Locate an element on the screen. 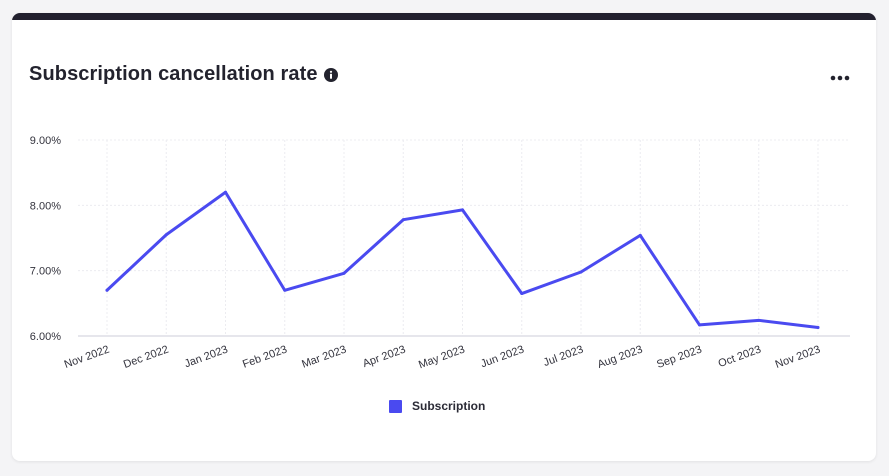 This screenshot has height=476, width=889. y-tick-label: 8.00% is located at coordinates (45, 206).